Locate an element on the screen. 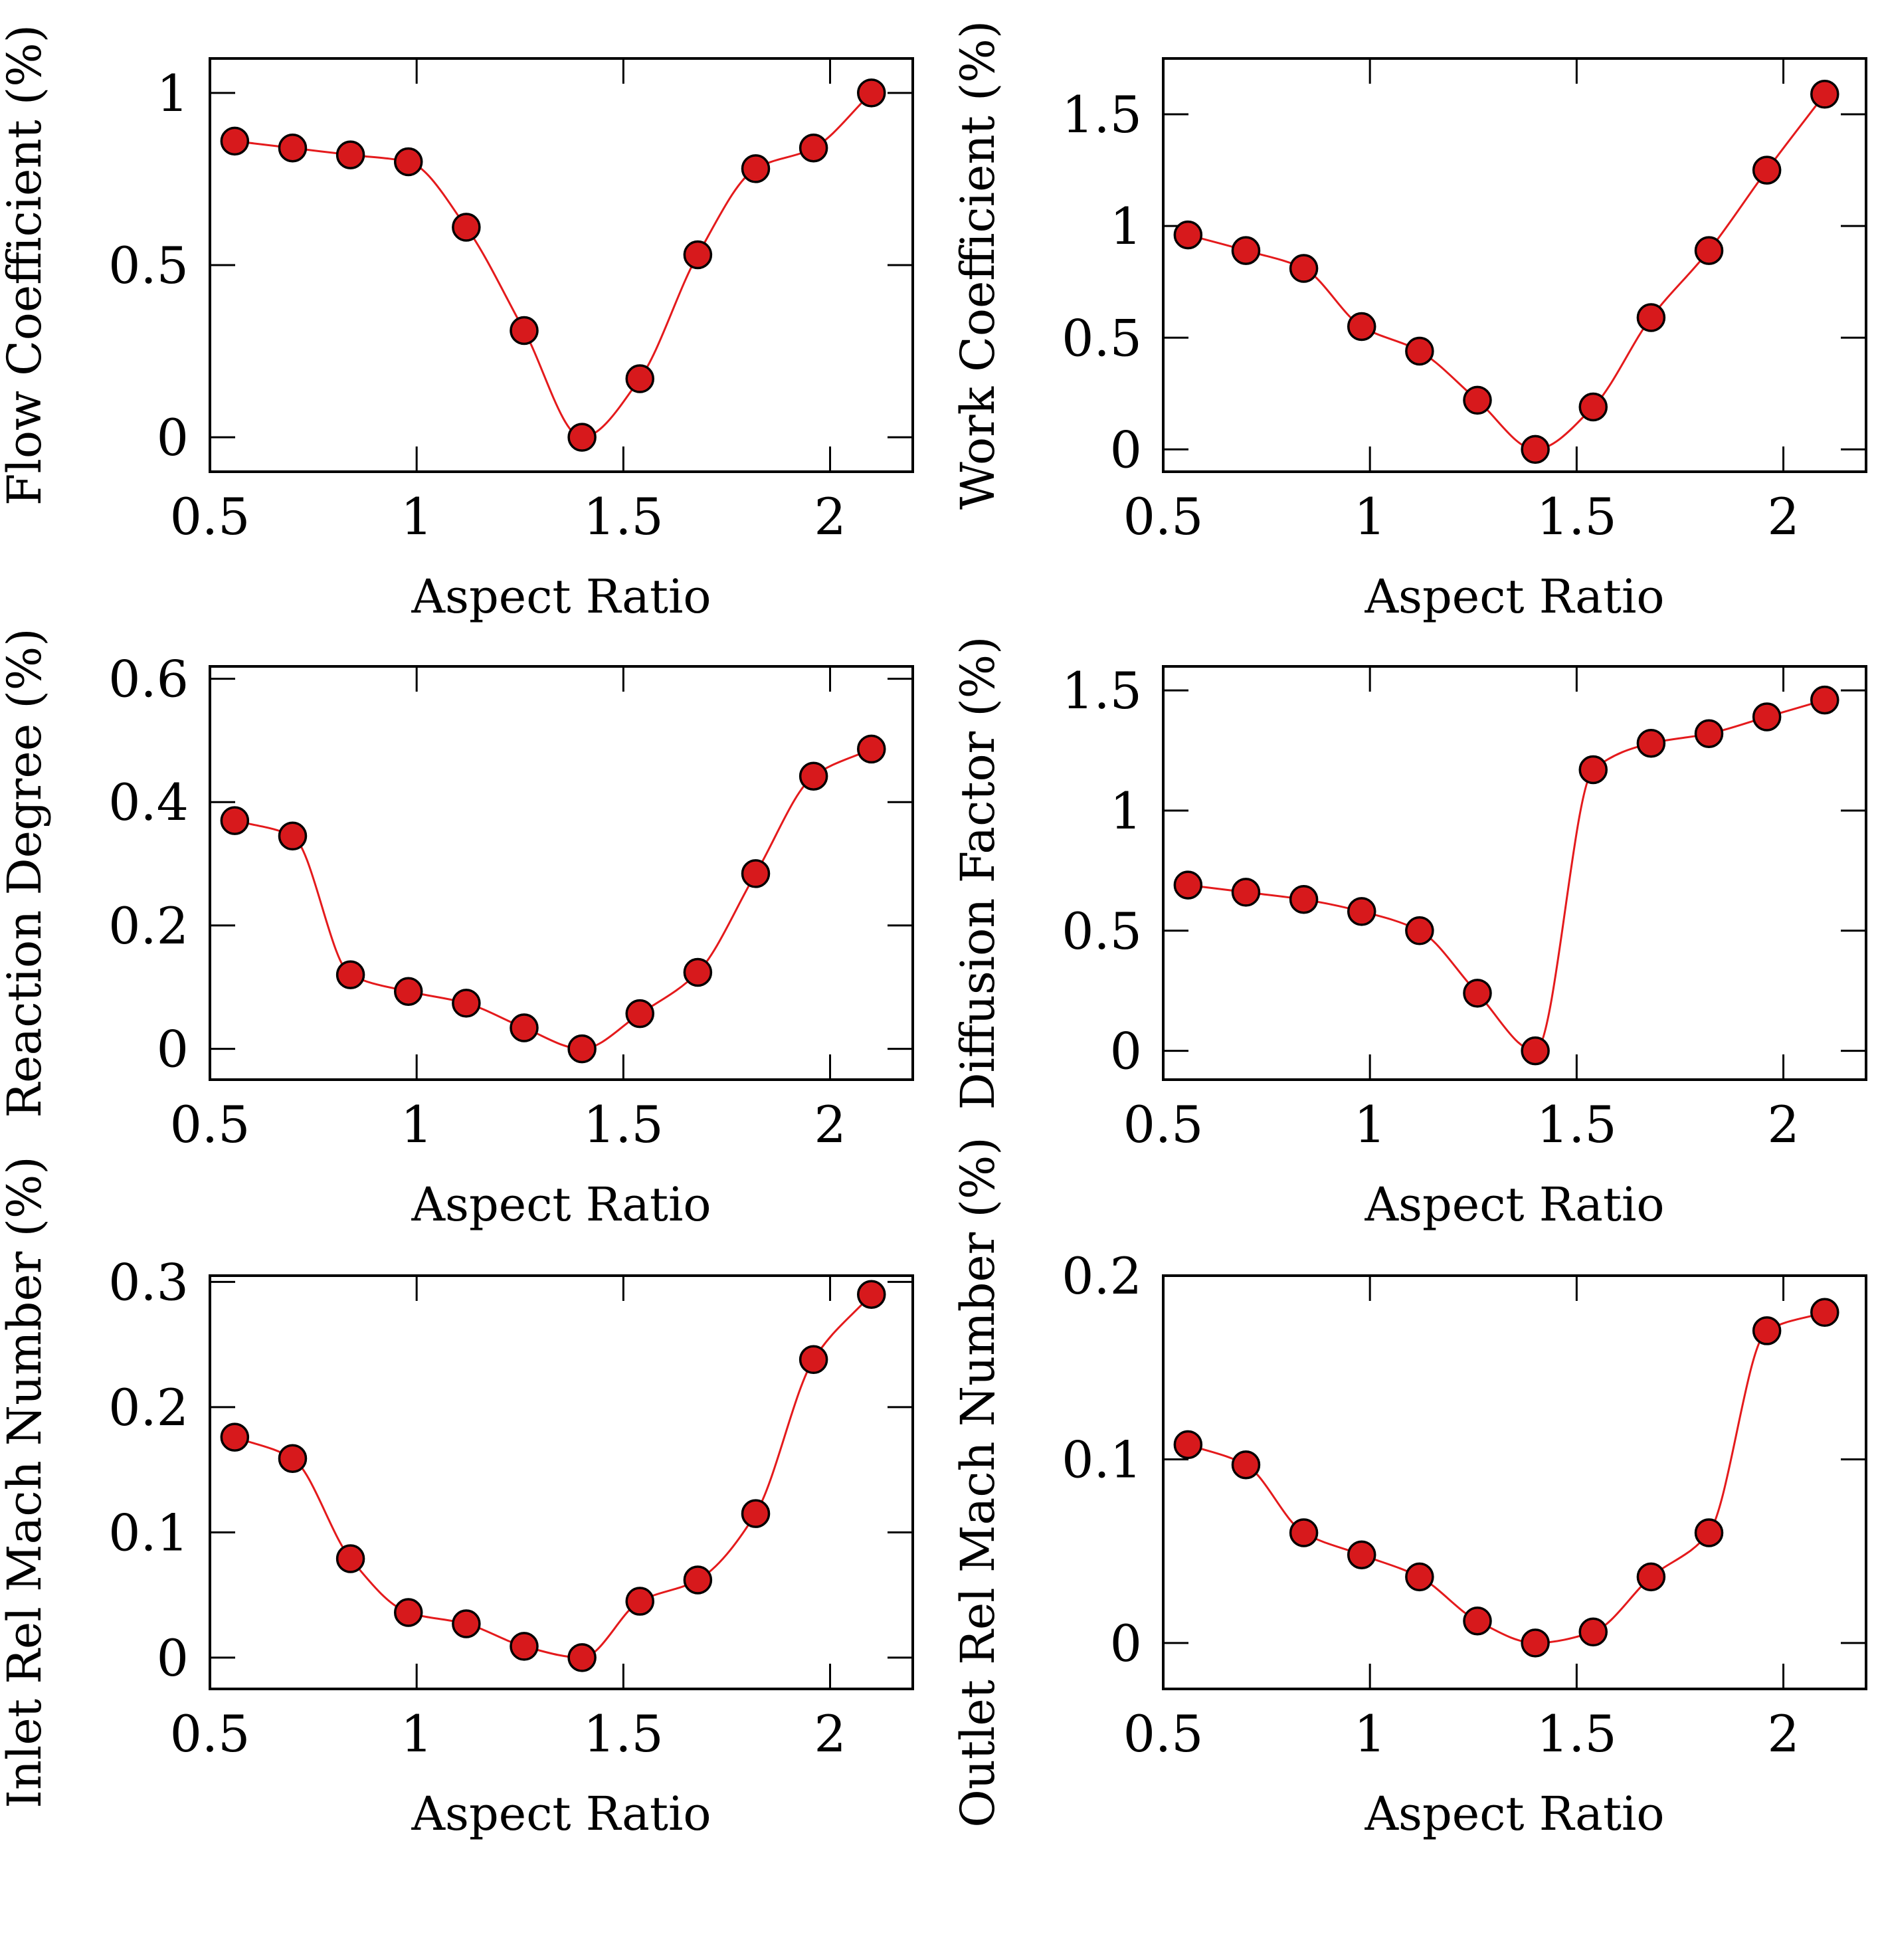 The width and height of the screenshot is (1882, 1960). y-axis-label: Diffusion Factor (%) is located at coordinates (978, 873).